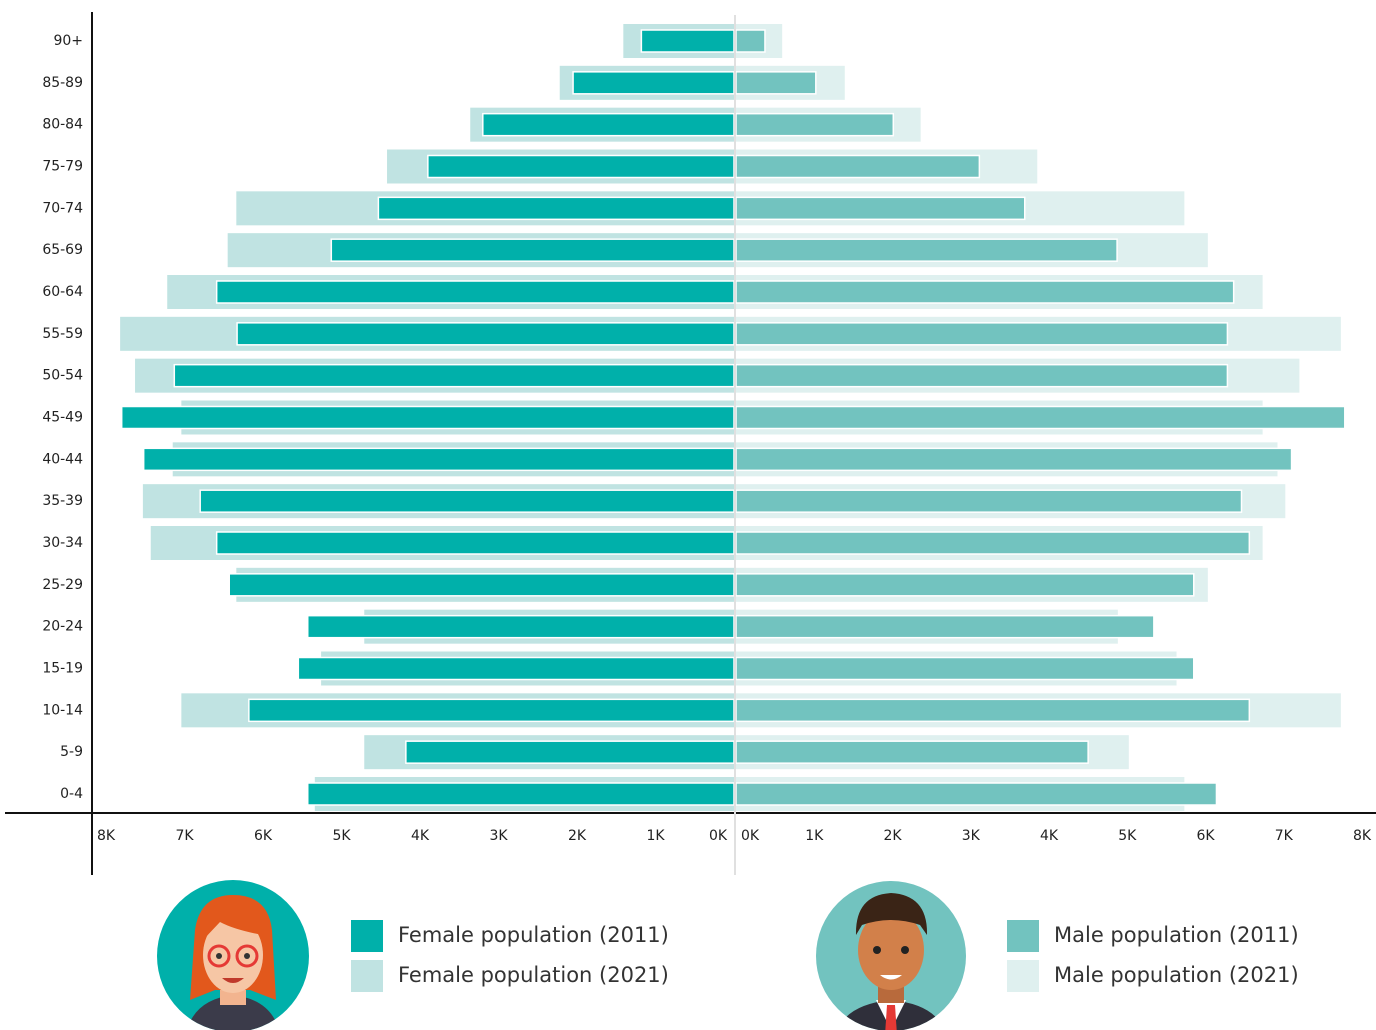  Describe the element at coordinates (533, 975) in the screenshot. I see `legend-label: Female population (2021)` at that location.